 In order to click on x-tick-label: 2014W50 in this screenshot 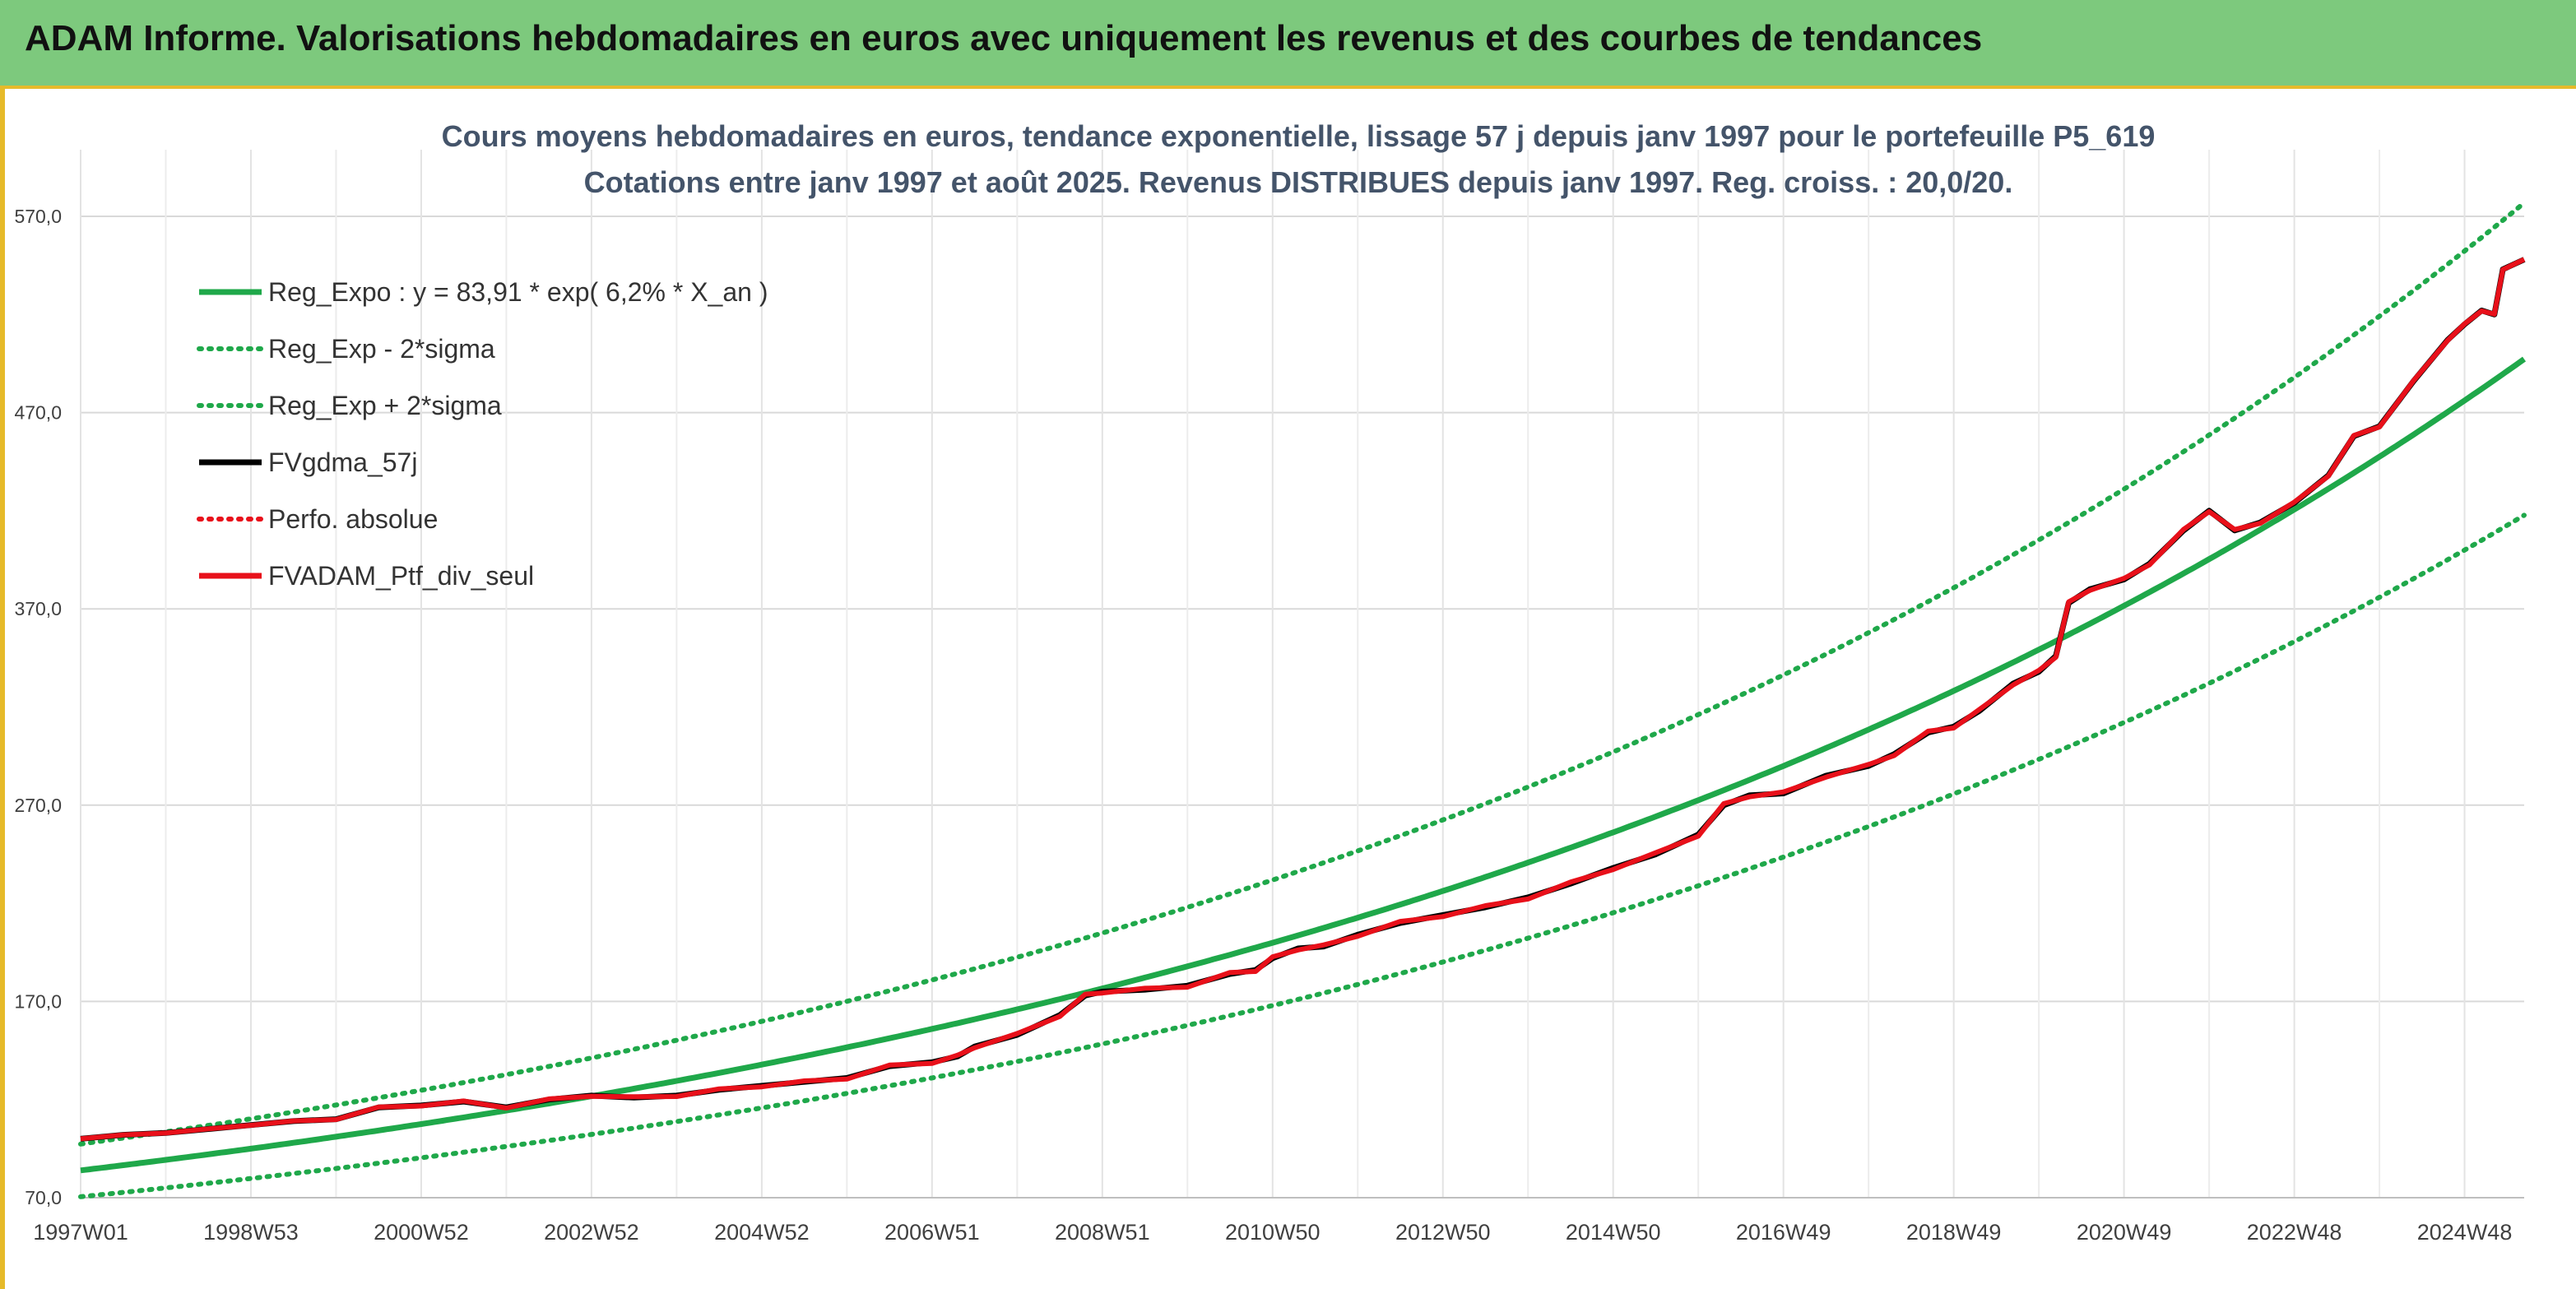, I will do `click(1613, 1232)`.